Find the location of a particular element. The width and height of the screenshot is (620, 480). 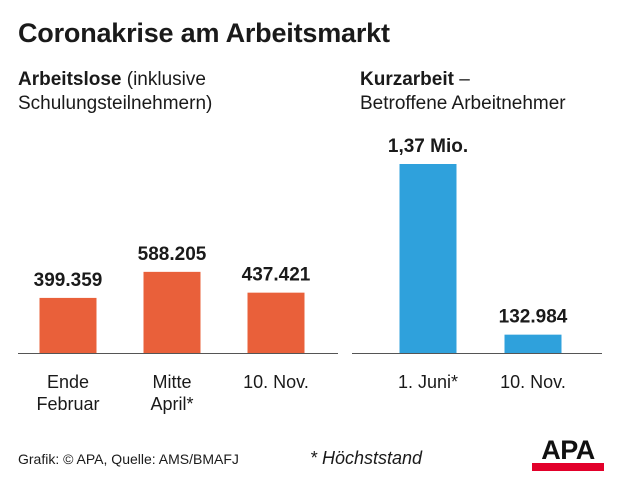

apa-logo: APA is located at coordinates (568, 453).